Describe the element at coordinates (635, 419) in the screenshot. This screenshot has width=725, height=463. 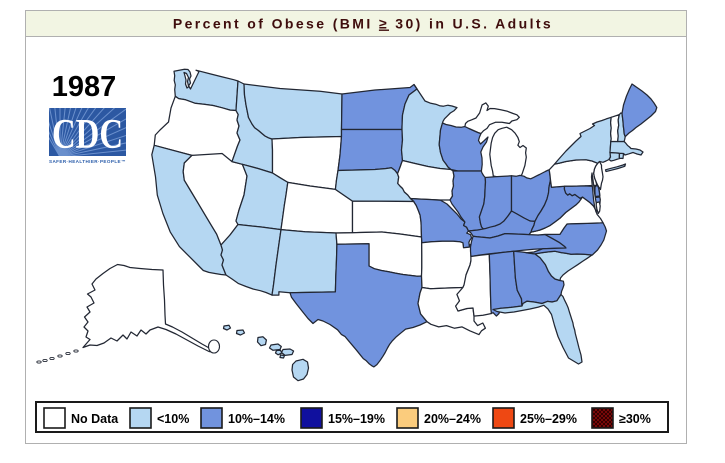
I see `svg-text: ≥30%` at that location.